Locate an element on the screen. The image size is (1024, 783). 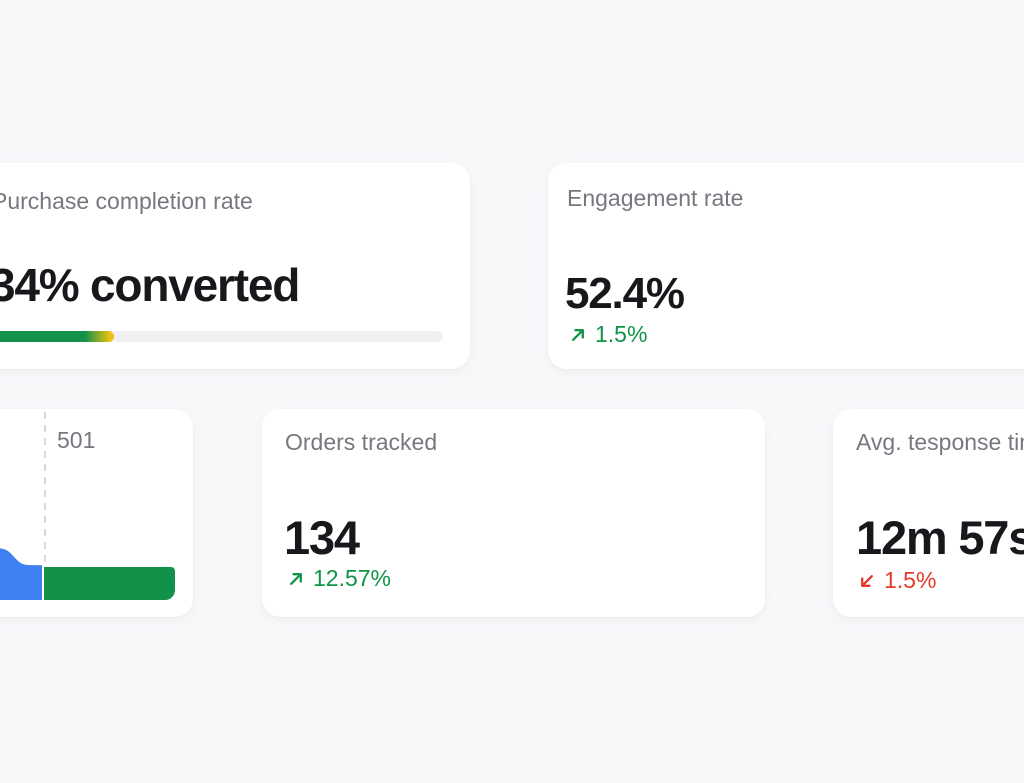
blue-area-chart is located at coordinates (21, 574).